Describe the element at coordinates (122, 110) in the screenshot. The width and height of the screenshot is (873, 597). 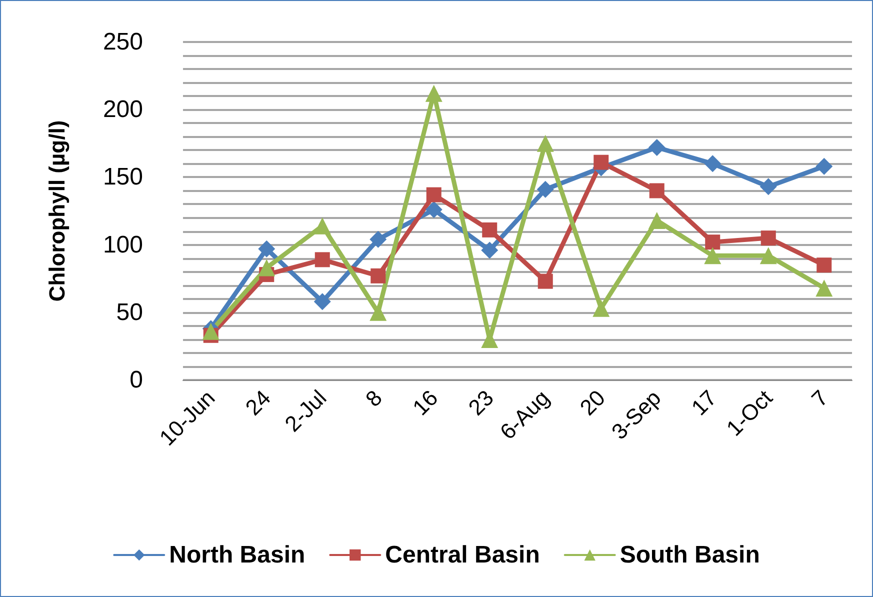
I see `y-tick-label: 200` at that location.